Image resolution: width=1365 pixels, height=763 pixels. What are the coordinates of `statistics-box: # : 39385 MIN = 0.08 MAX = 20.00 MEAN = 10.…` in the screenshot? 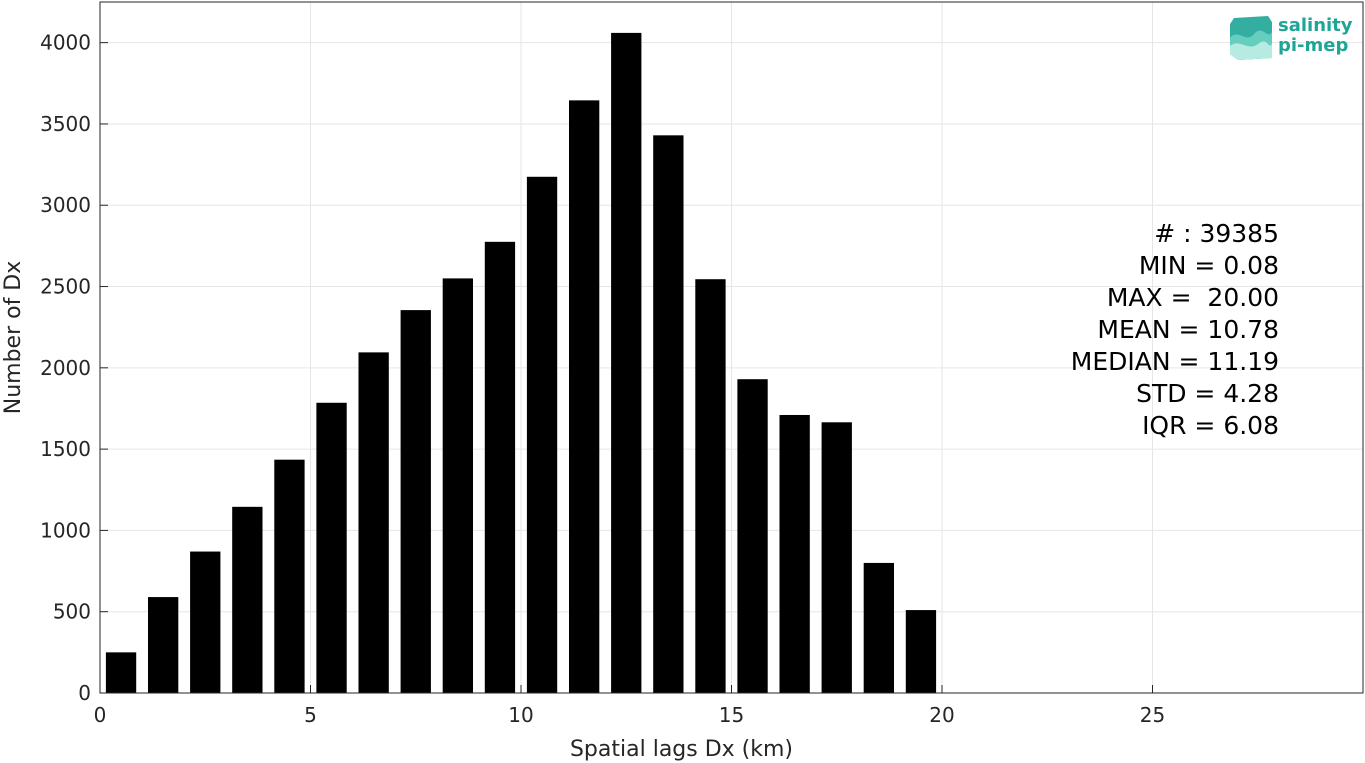 It's located at (1175, 330).